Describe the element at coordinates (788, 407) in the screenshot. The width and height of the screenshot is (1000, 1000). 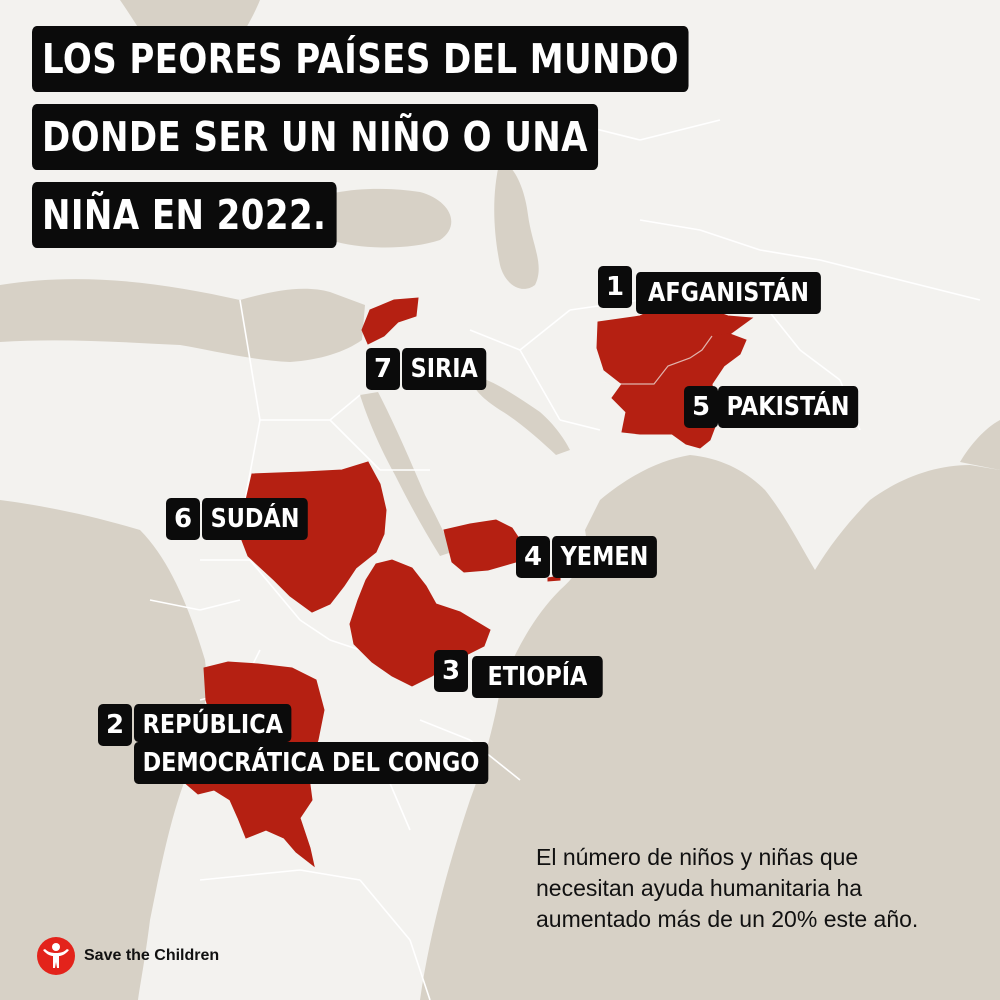
I see `label-pakistan: PAKISTÁN` at that location.